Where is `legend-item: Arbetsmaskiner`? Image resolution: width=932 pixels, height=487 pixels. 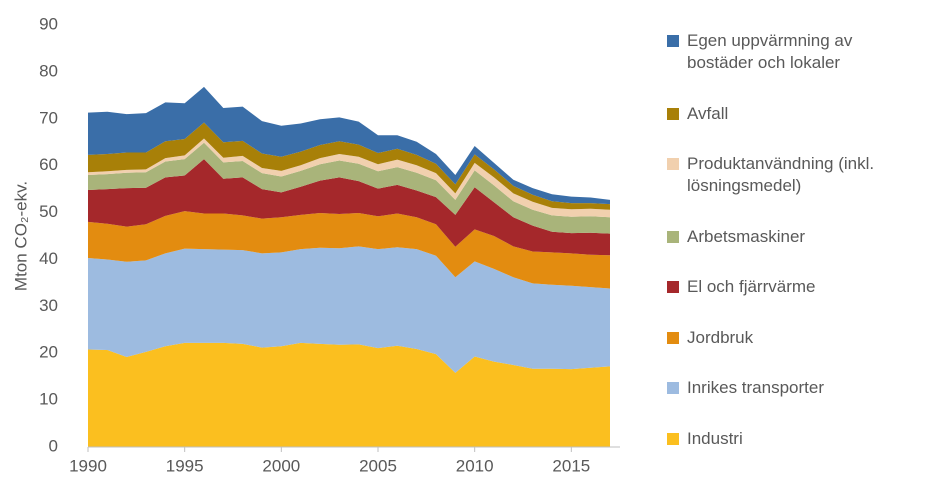 legend-item: Arbetsmaskiner is located at coordinates (795, 237).